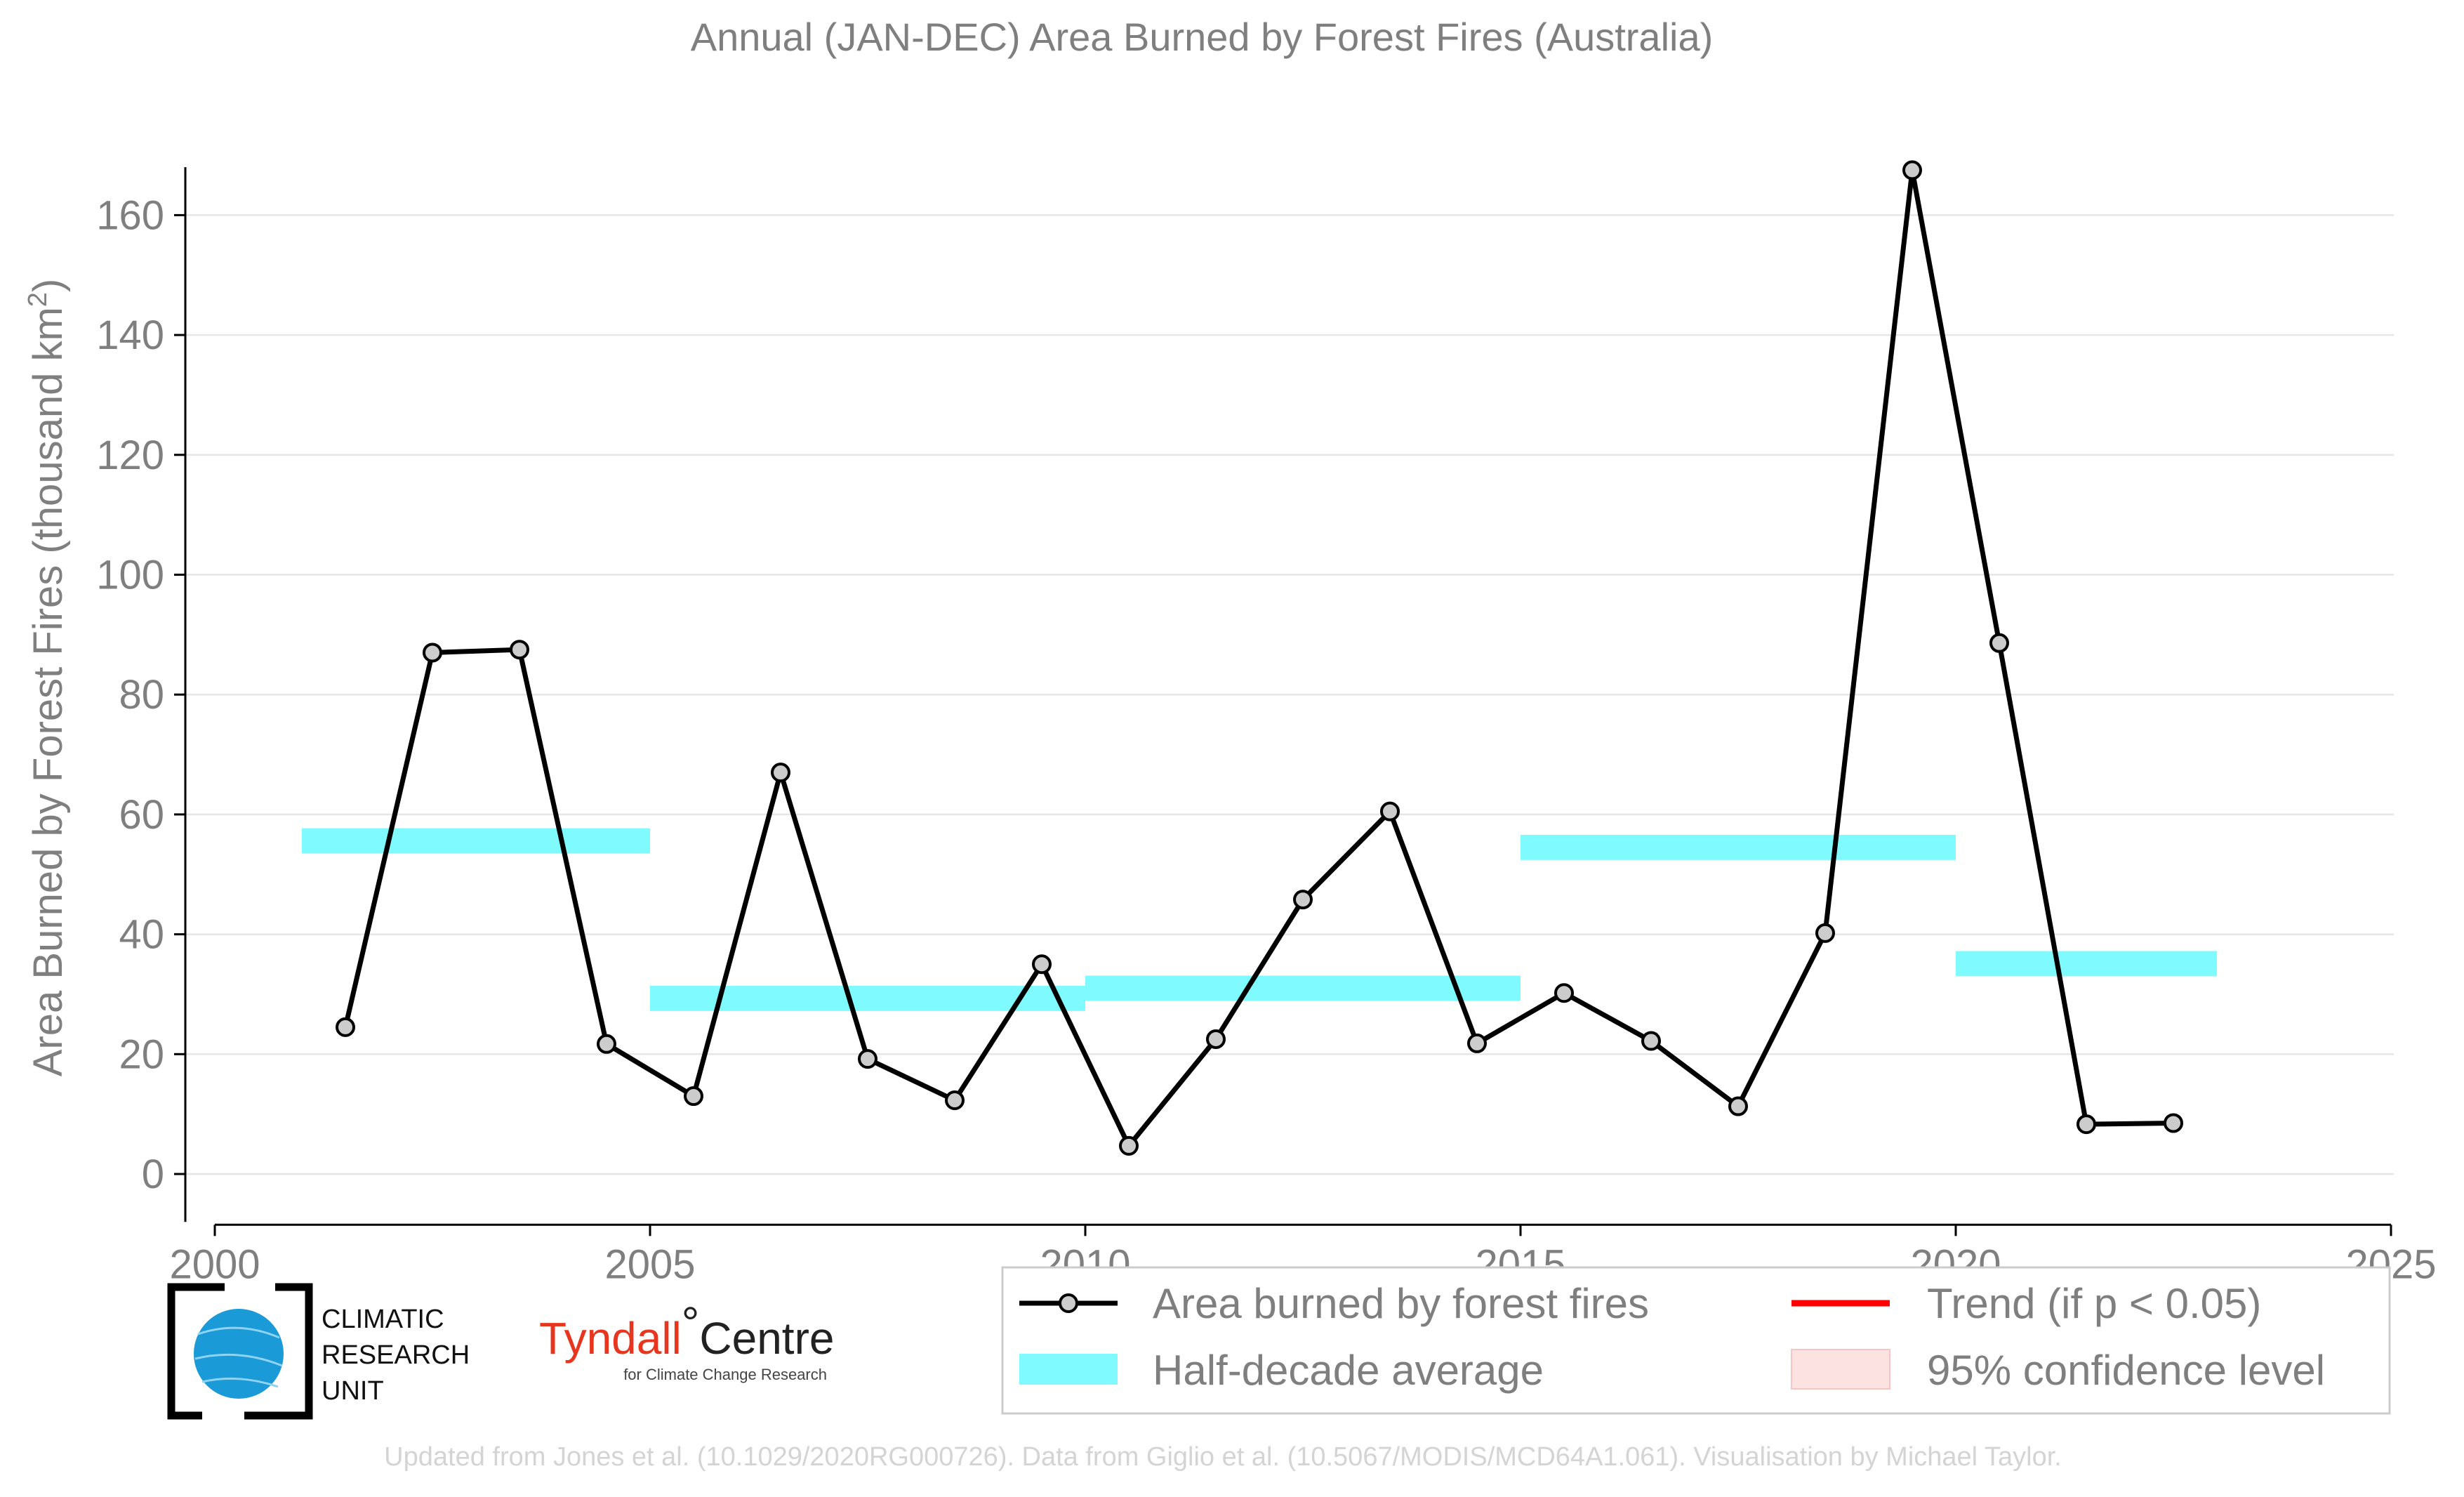  I want to click on tyndall-subtitle: for Climate Change Research, so click(725, 1374).